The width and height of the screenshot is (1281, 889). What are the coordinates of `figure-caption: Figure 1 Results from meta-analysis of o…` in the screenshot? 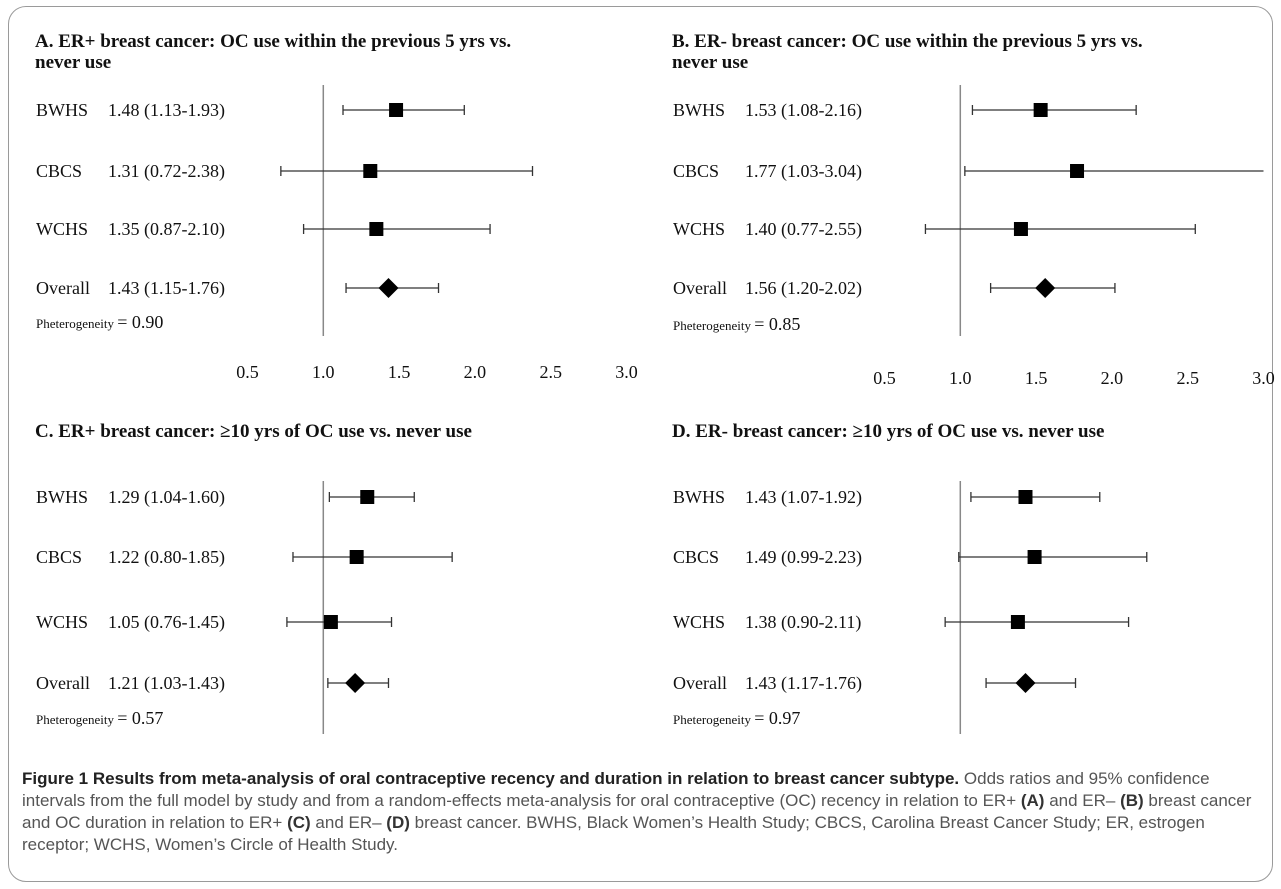 It's located at (642, 812).